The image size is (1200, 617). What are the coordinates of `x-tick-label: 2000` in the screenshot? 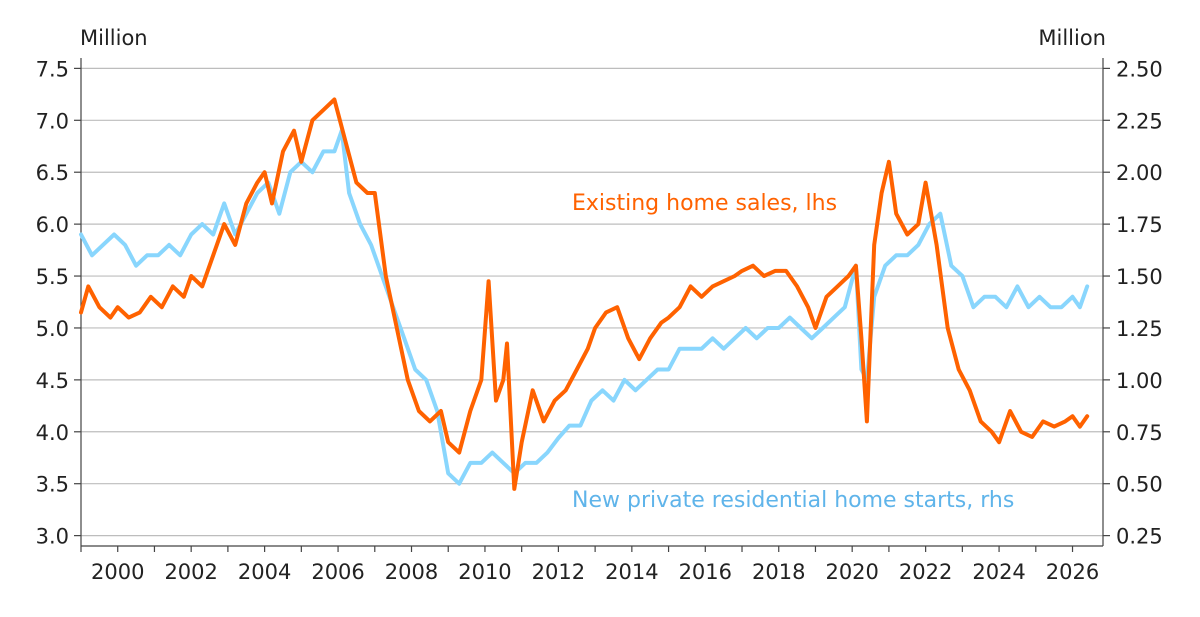 It's located at (117, 572).